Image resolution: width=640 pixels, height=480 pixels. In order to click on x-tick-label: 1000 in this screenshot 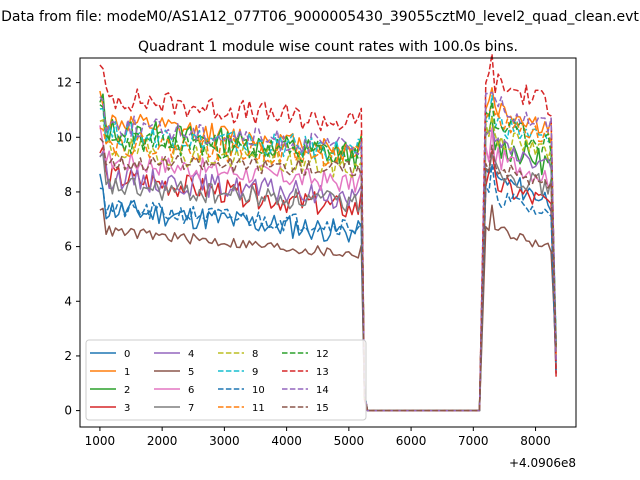, I will do `click(100, 441)`.